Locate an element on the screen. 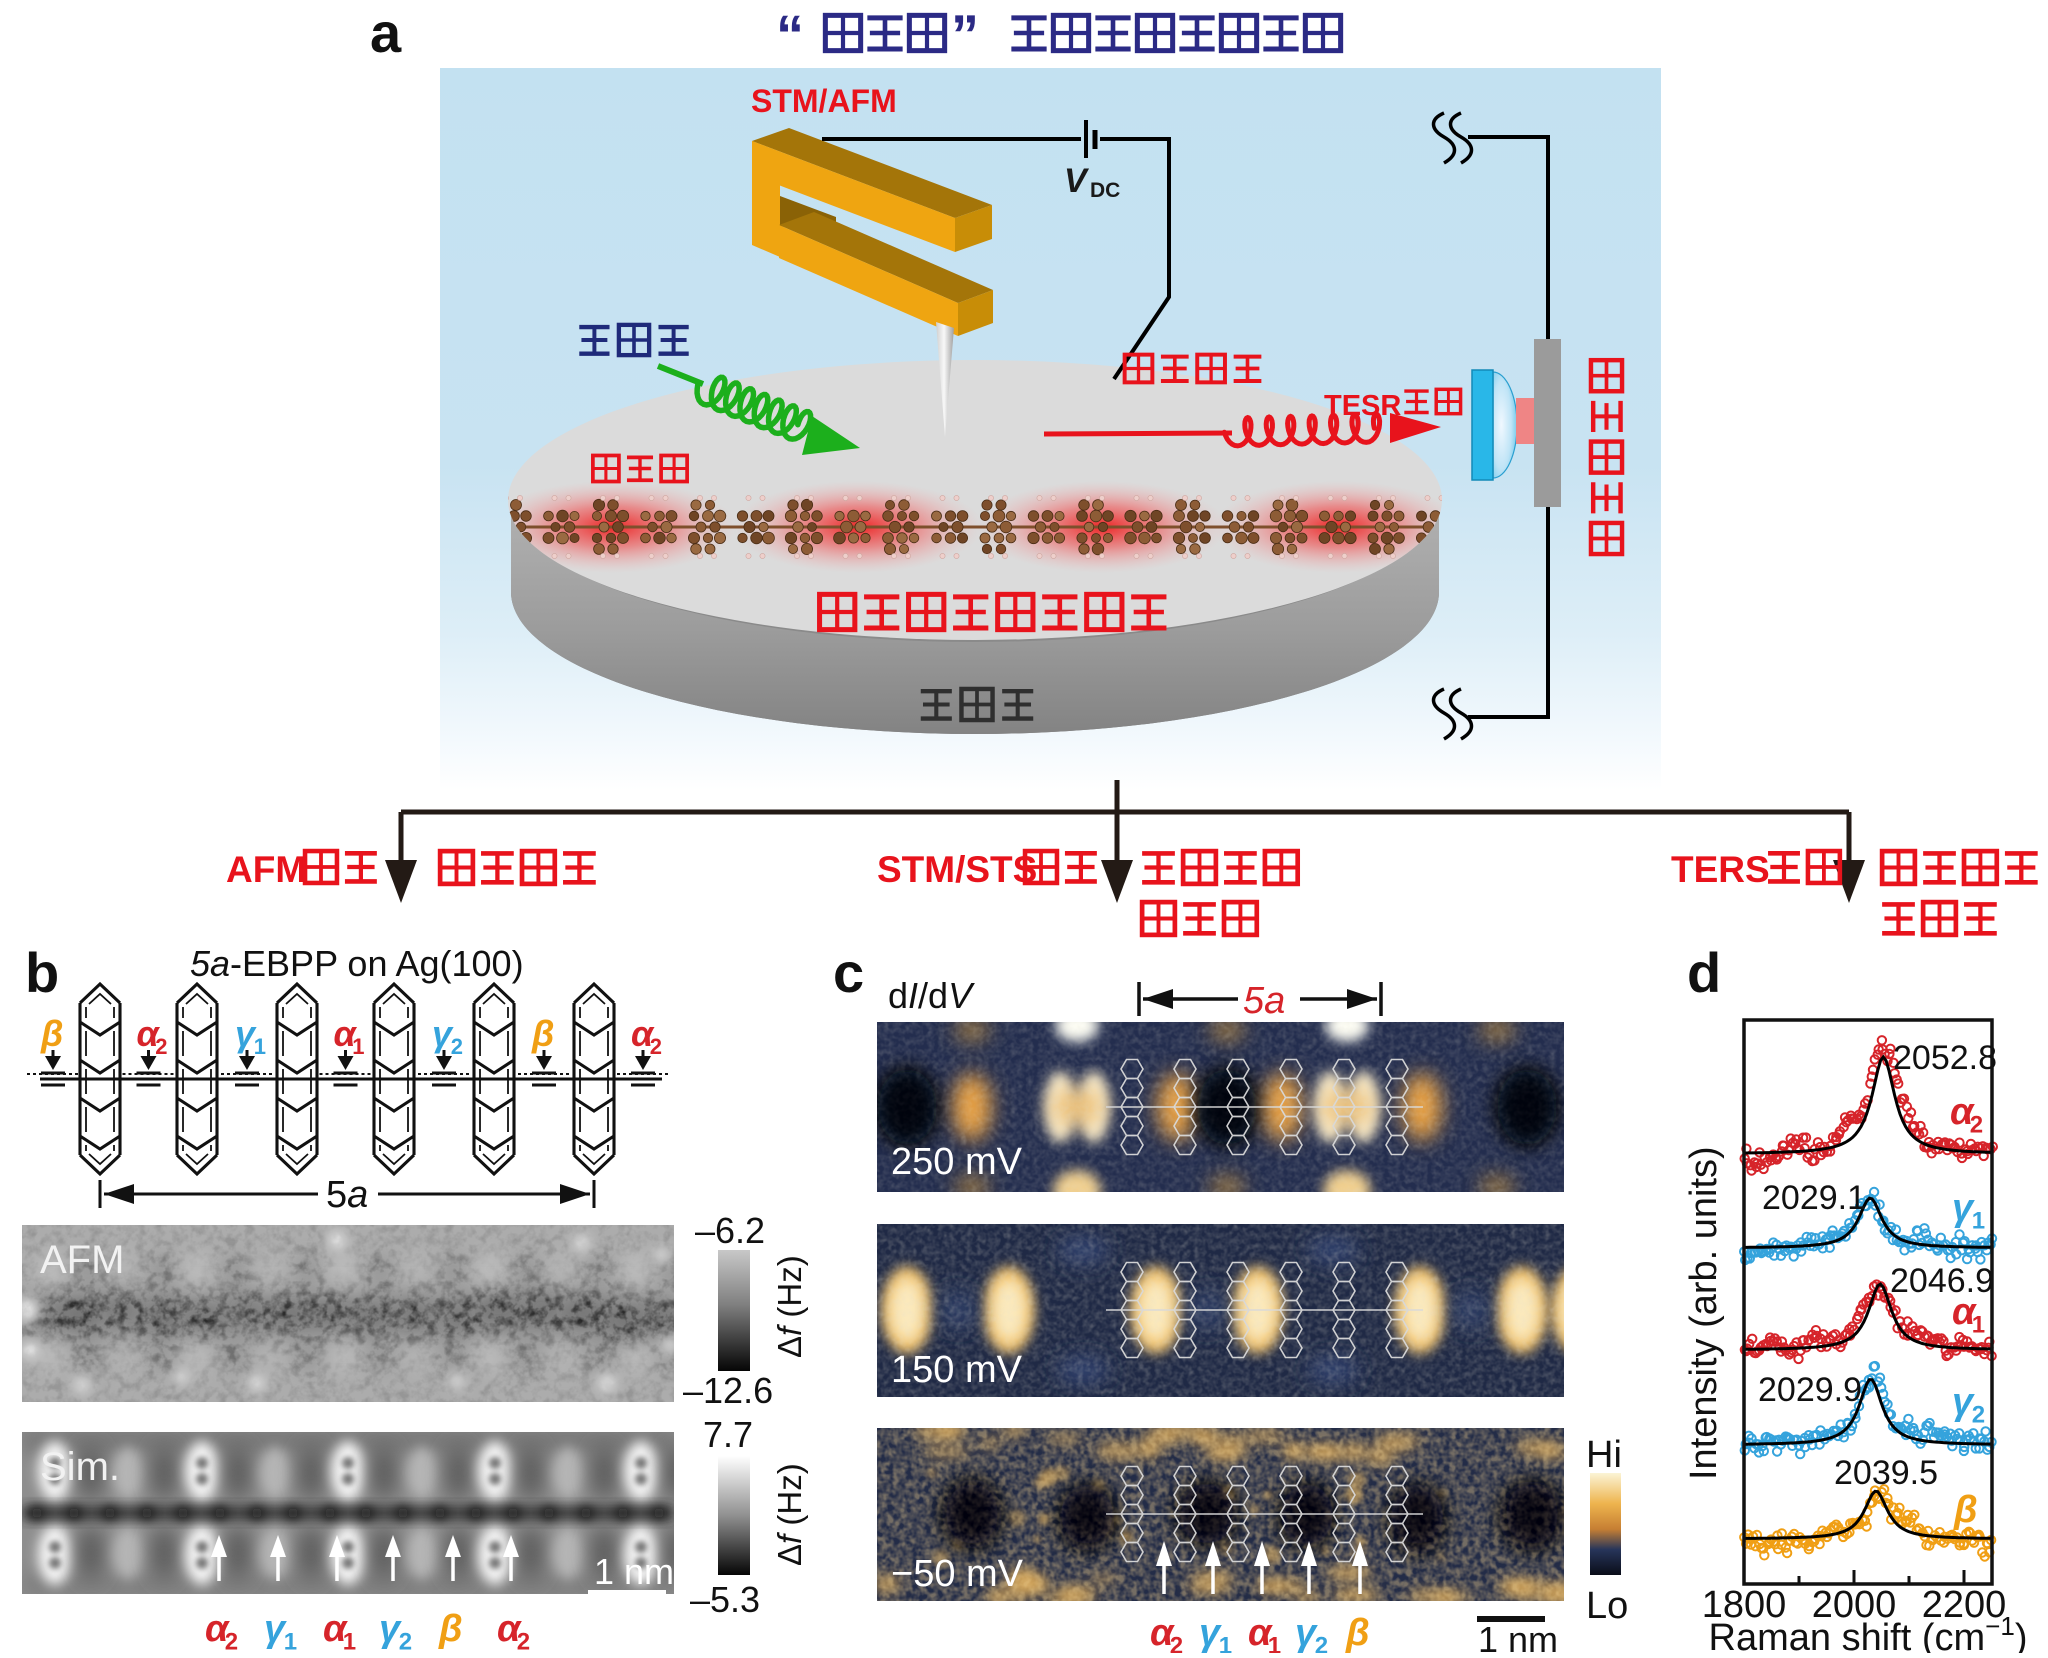 This screenshot has height=1658, width=2048. svg-text: 2052.8 is located at coordinates (1945, 1058).